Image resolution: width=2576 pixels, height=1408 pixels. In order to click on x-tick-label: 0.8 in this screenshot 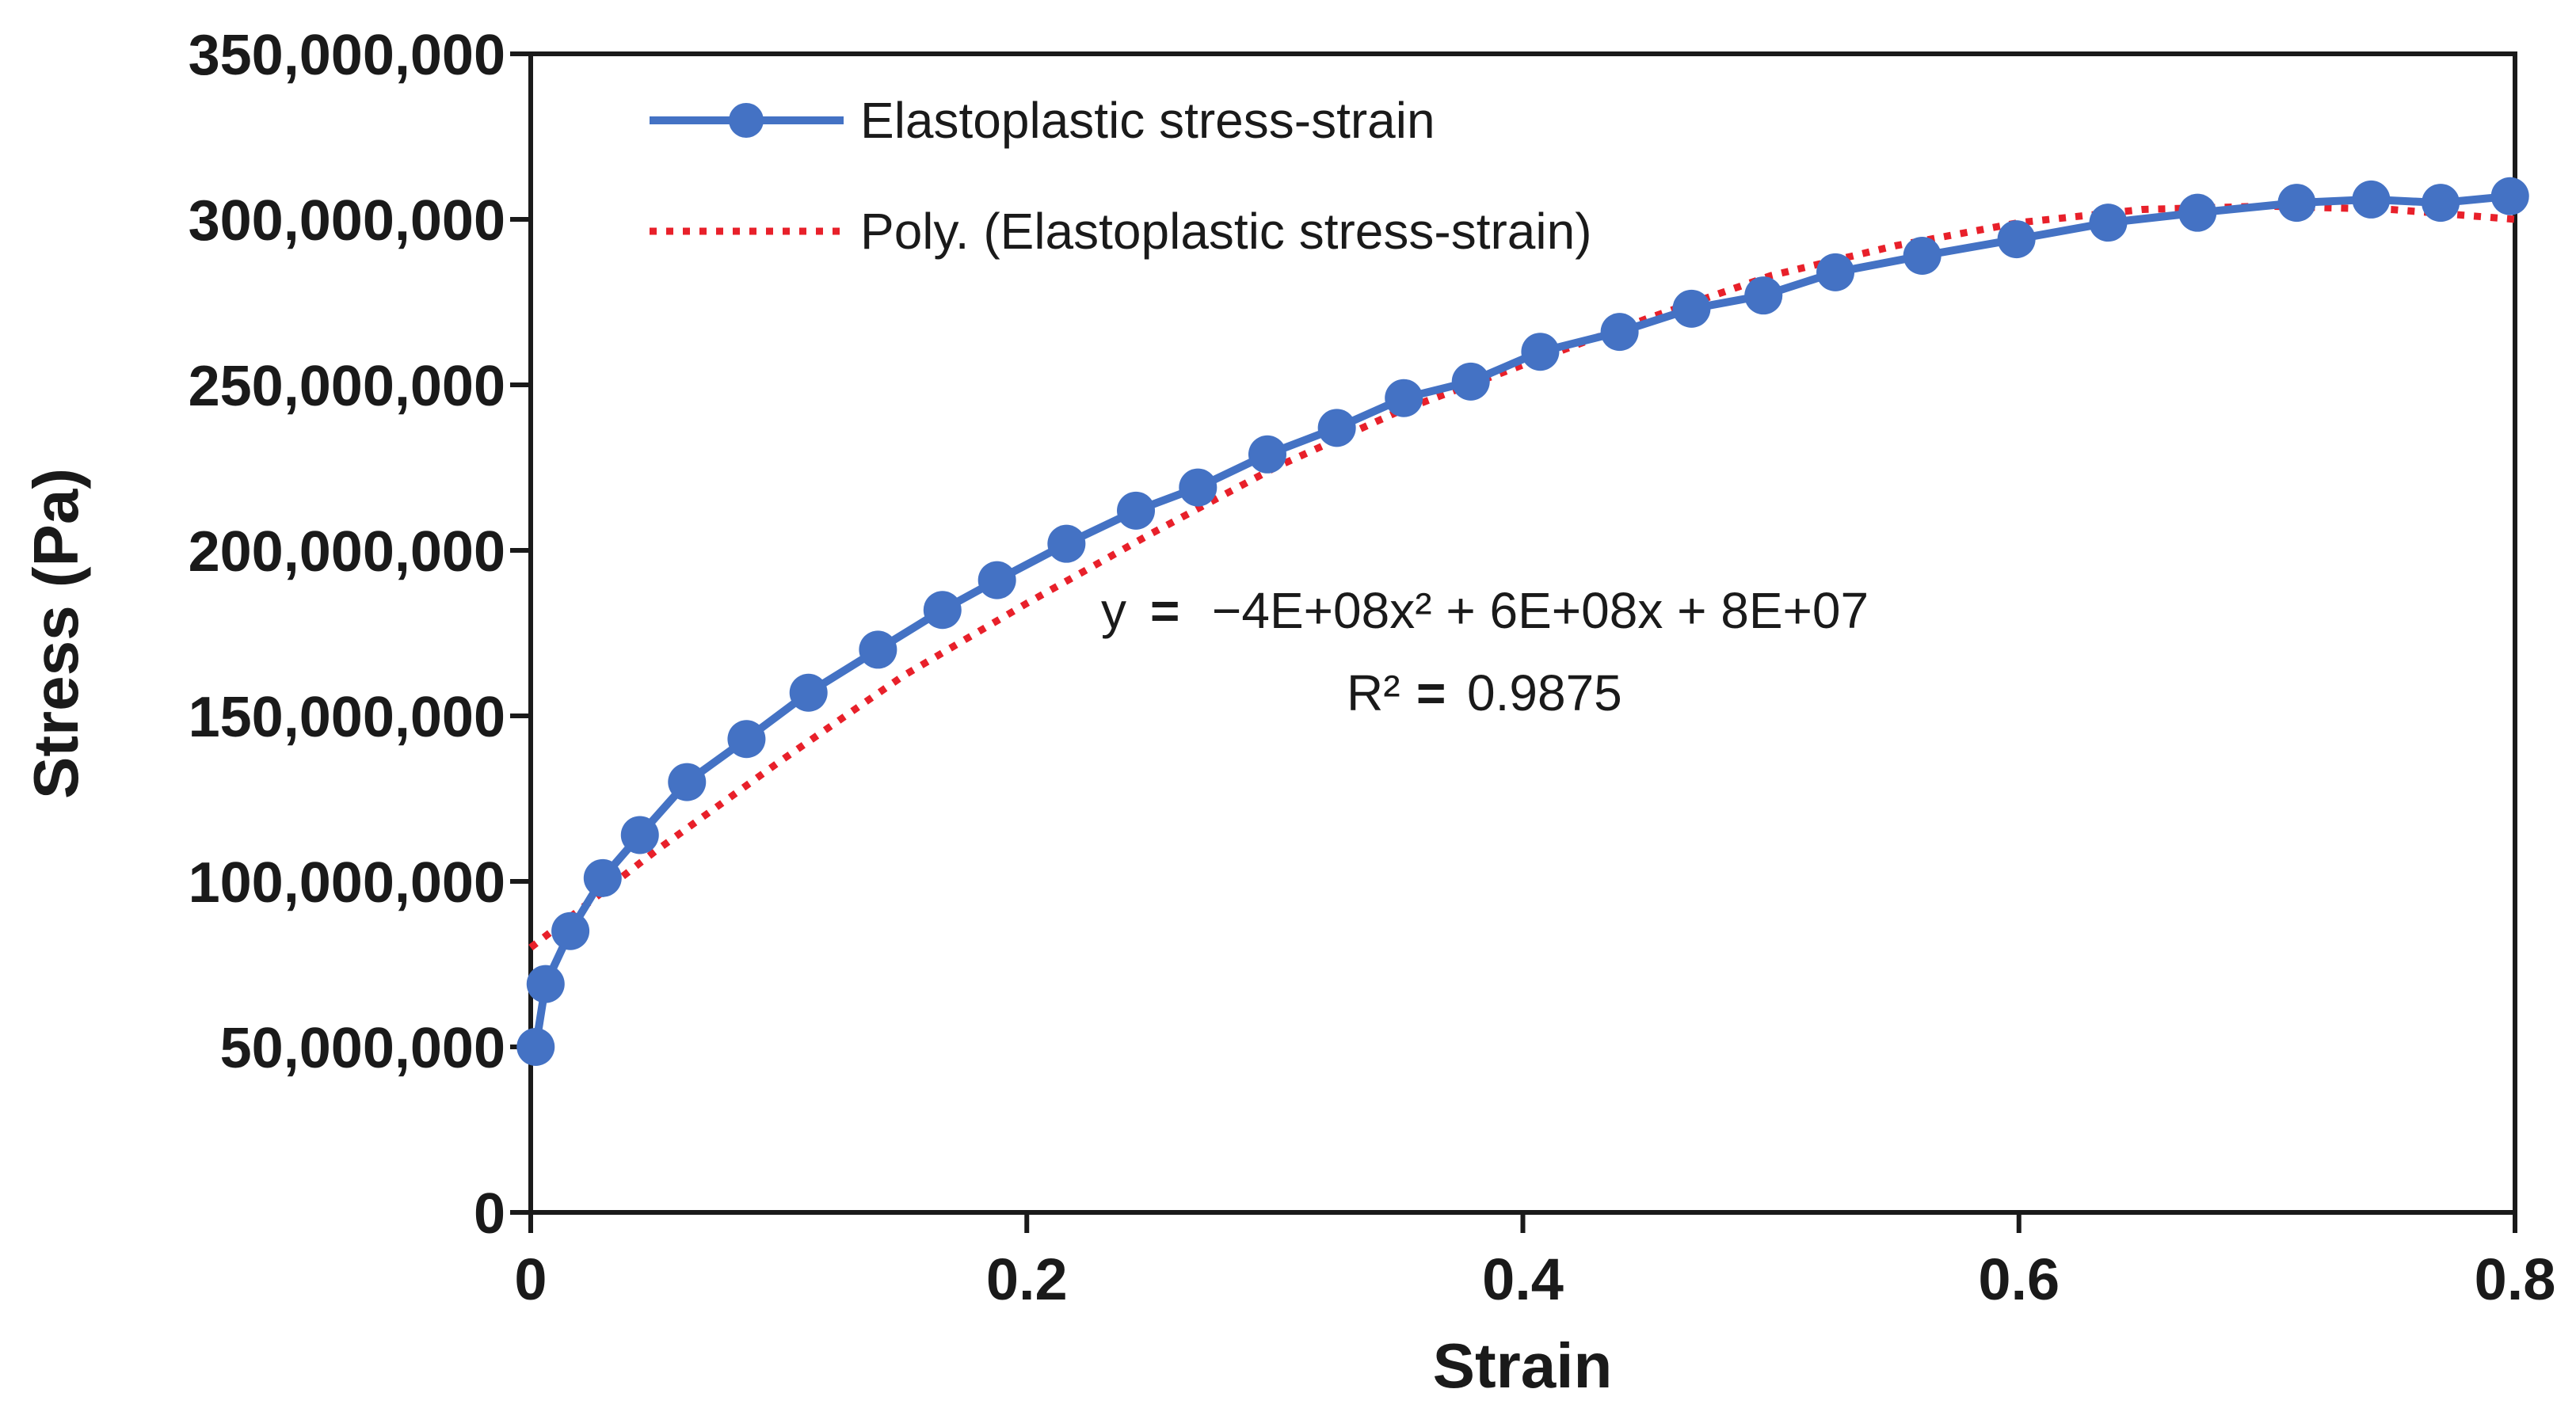, I will do `click(2516, 1279)`.